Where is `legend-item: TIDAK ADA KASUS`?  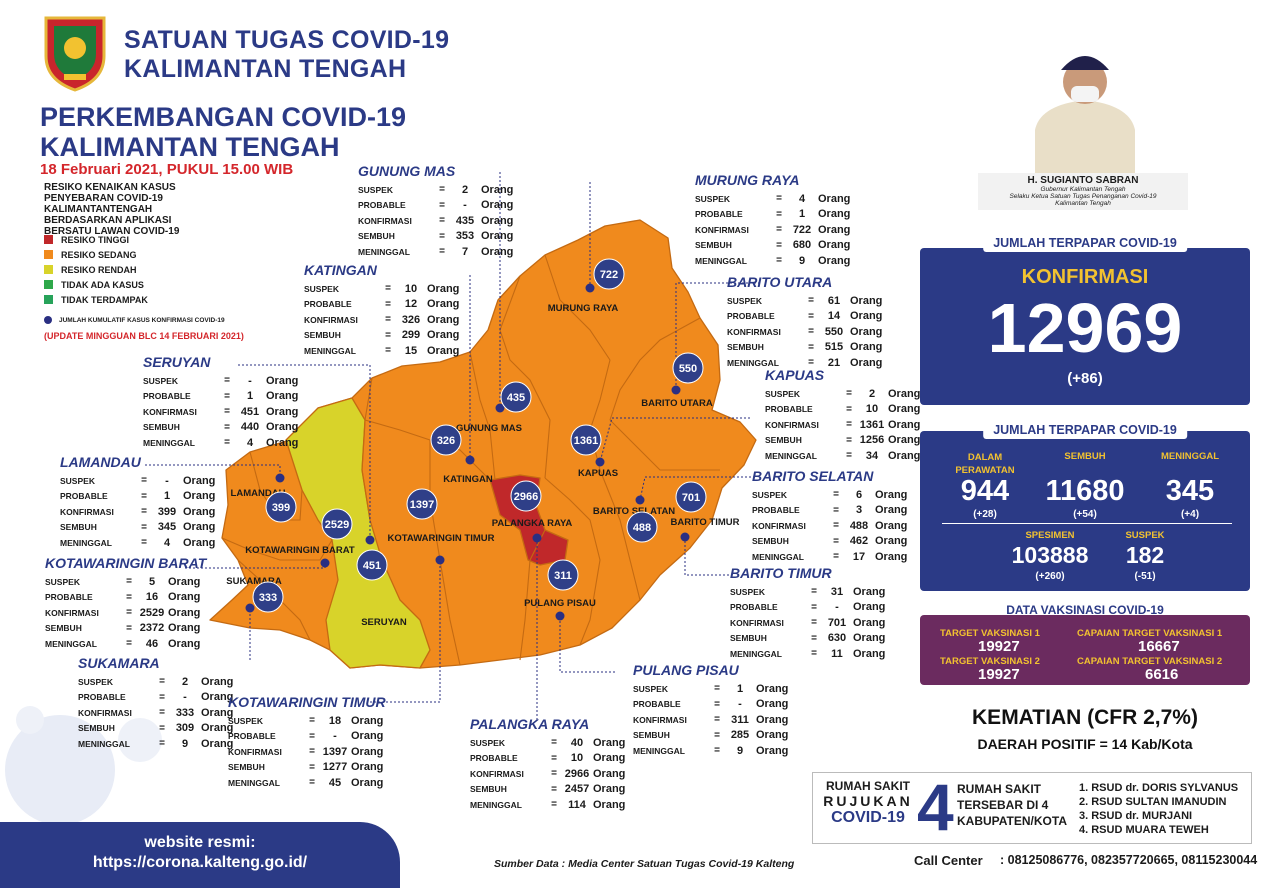 legend-item: TIDAK ADA KASUS is located at coordinates (96, 284).